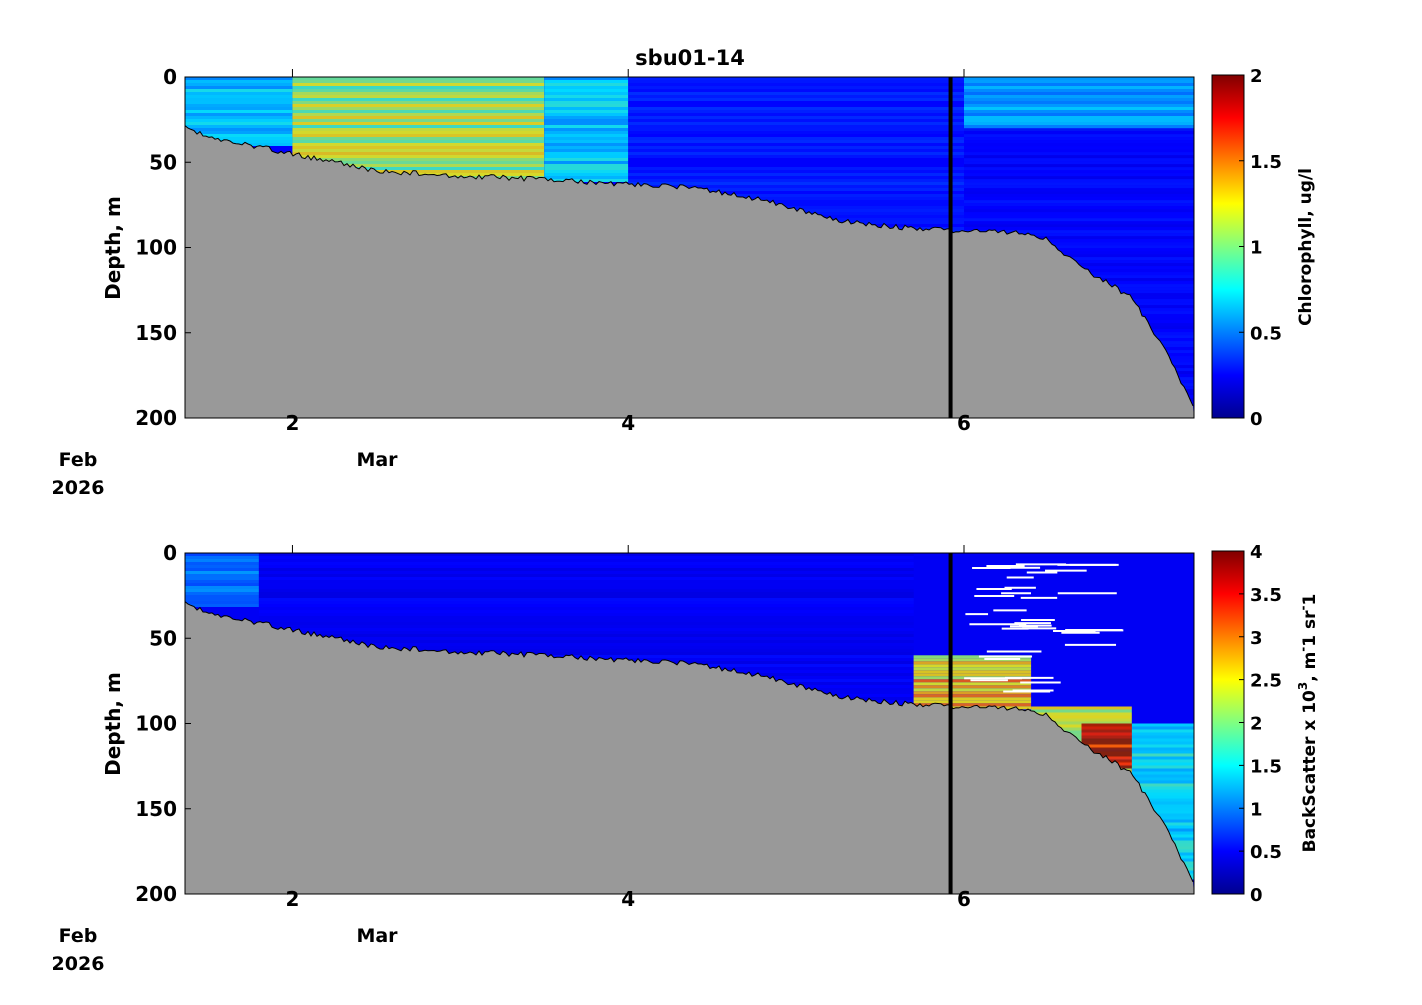 The image size is (1422, 1005). What do you see at coordinates (156, 894) in the screenshot?
I see `y-tick-label: 200` at bounding box center [156, 894].